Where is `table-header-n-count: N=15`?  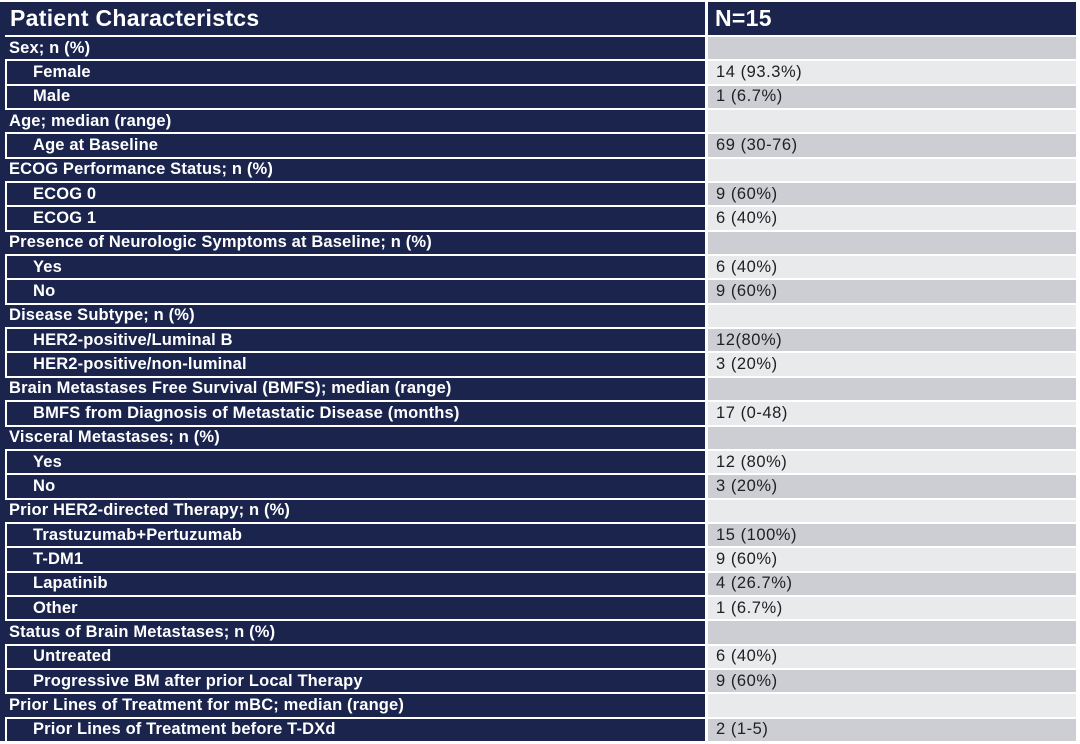
table-header-n-count: N=15 is located at coordinates (892, 18).